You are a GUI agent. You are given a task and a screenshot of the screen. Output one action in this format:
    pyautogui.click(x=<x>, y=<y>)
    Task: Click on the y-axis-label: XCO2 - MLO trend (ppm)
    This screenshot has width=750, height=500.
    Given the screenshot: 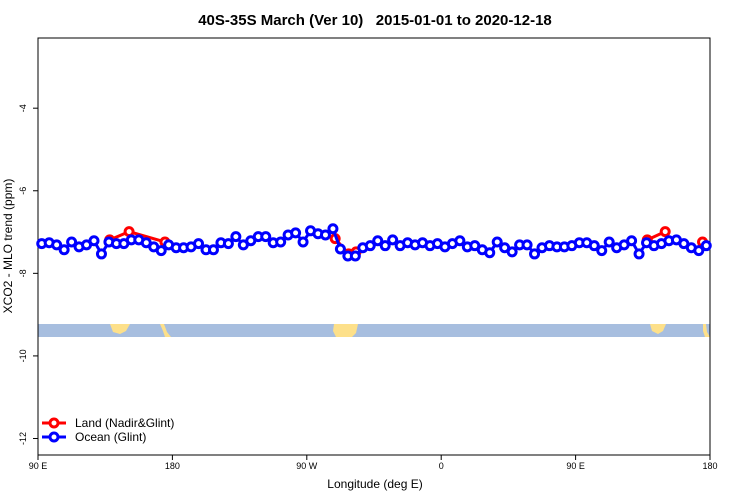 What is the action you would take?
    pyautogui.click(x=8, y=246)
    